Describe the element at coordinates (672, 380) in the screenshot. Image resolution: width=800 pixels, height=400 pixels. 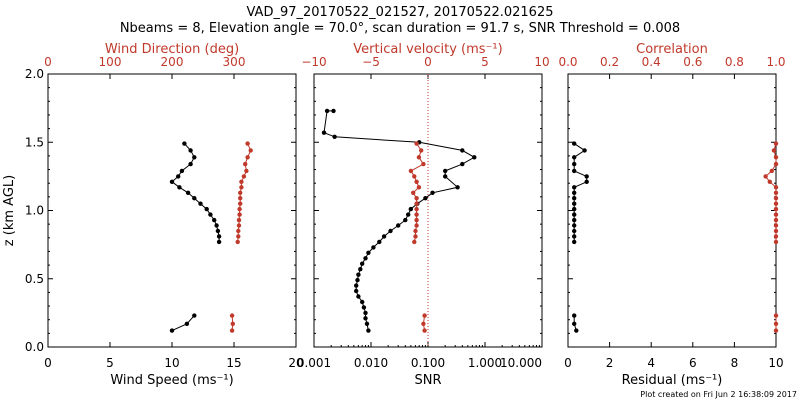
I see `x-axis-label: Residual (ms⁻¹)` at that location.